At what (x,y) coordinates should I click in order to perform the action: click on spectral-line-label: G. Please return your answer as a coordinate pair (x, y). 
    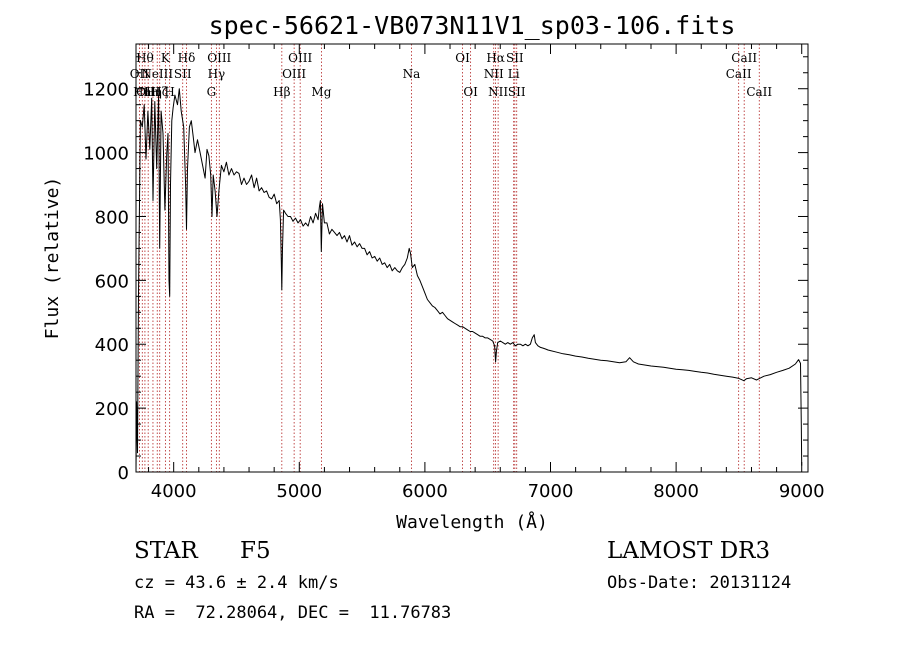
    Looking at the image, I should click on (212, 92).